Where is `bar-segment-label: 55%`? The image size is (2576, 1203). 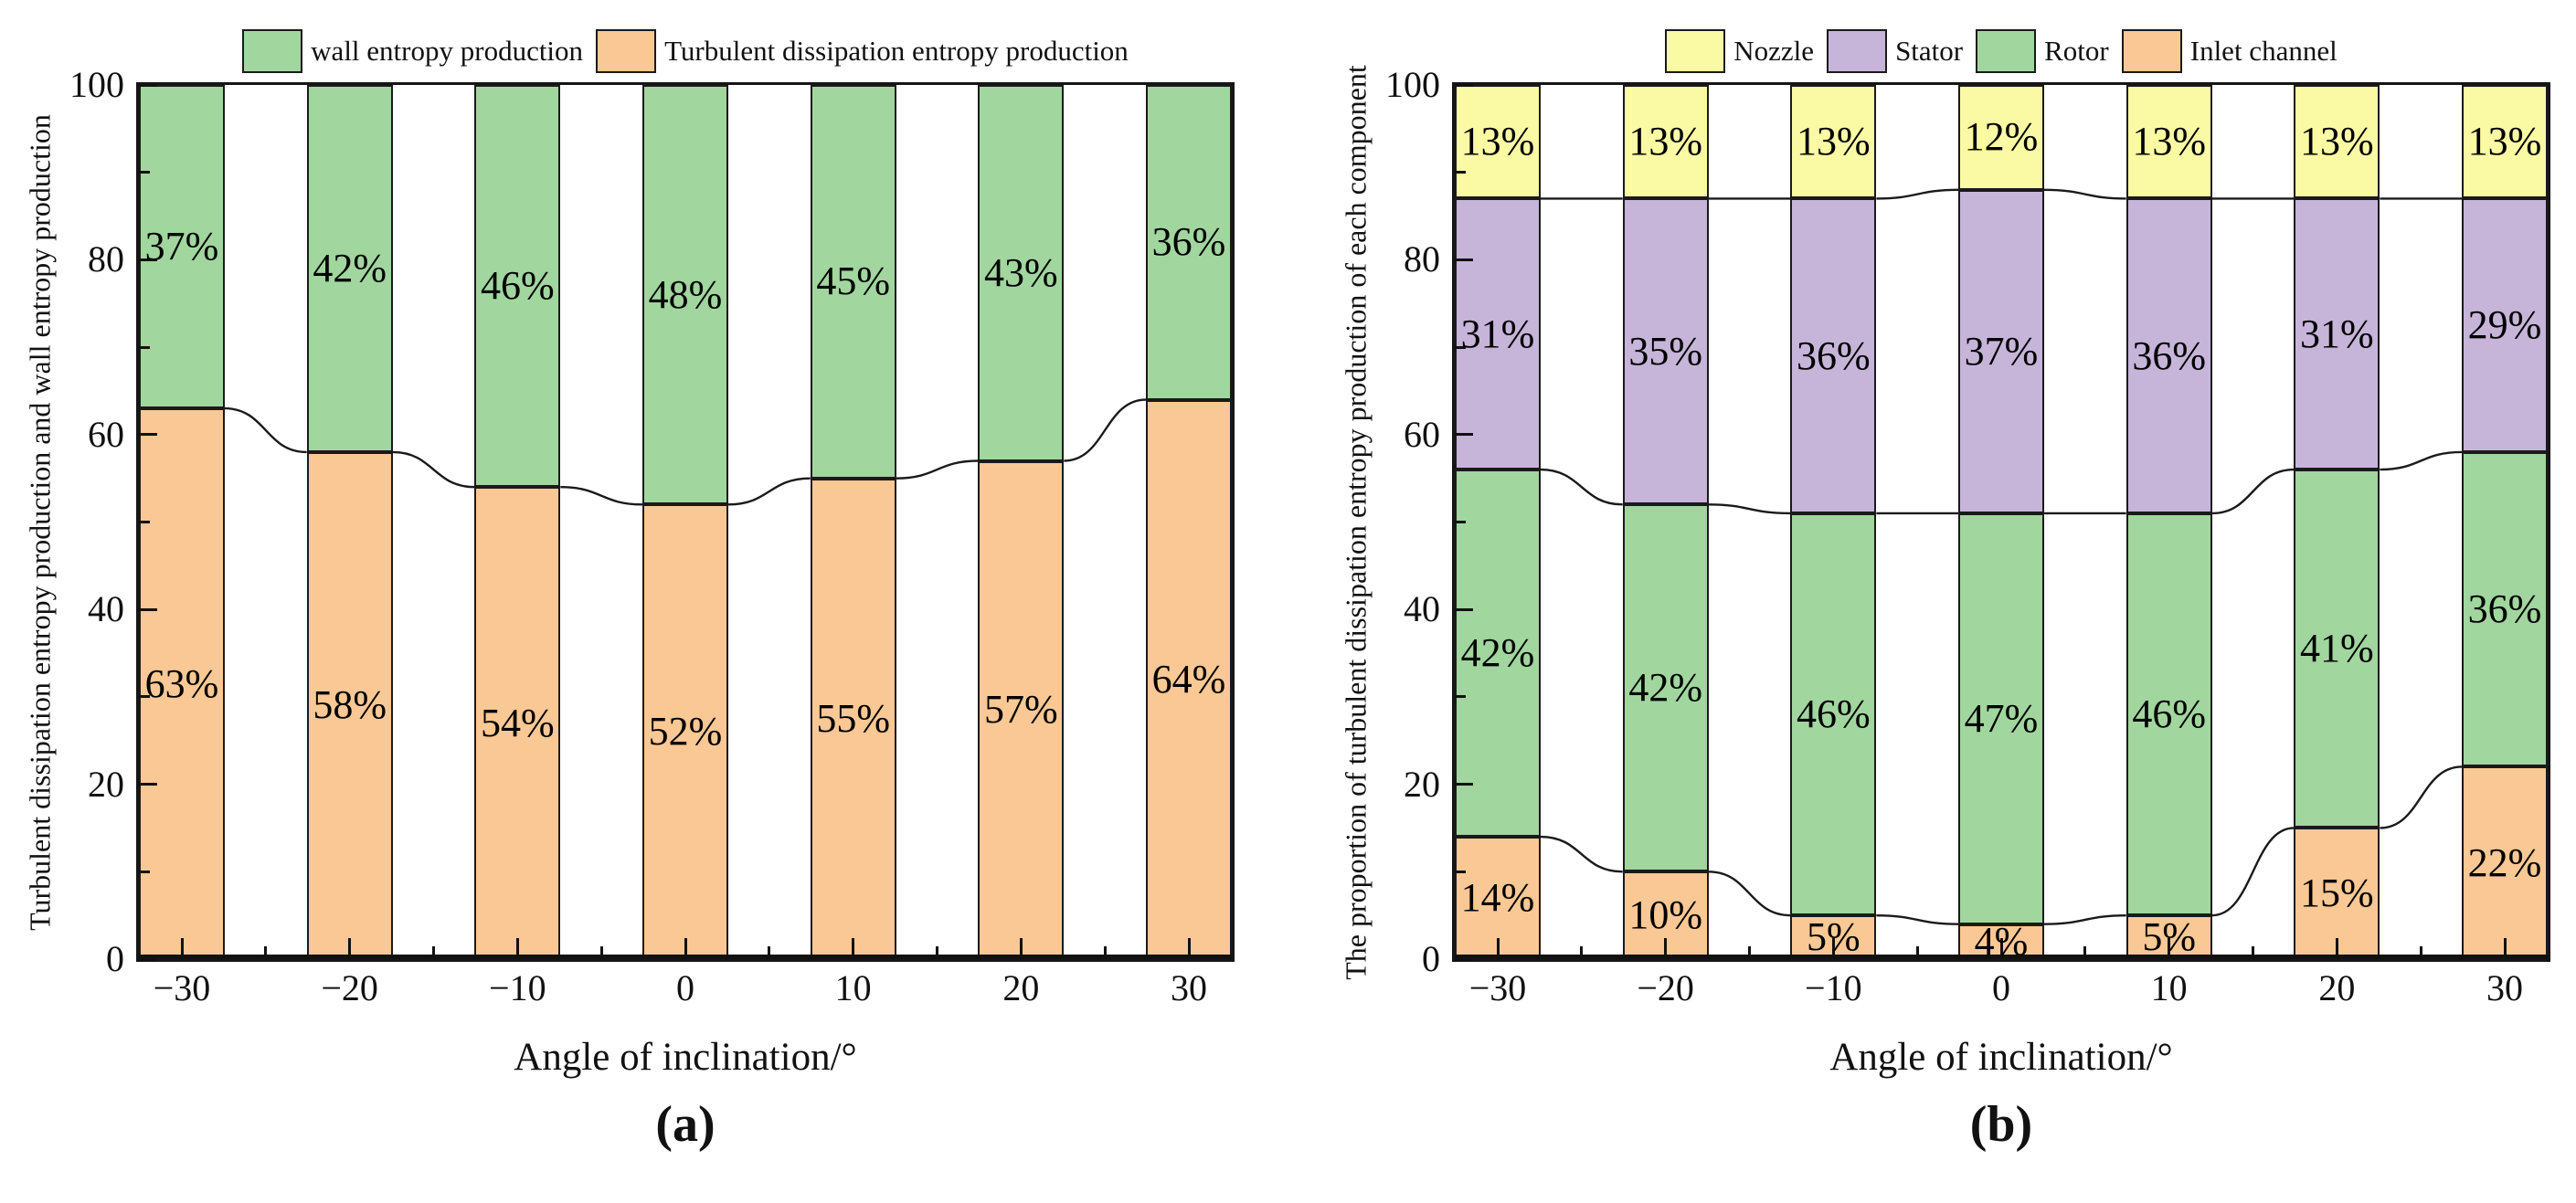 bar-segment-label: 55% is located at coordinates (853, 718).